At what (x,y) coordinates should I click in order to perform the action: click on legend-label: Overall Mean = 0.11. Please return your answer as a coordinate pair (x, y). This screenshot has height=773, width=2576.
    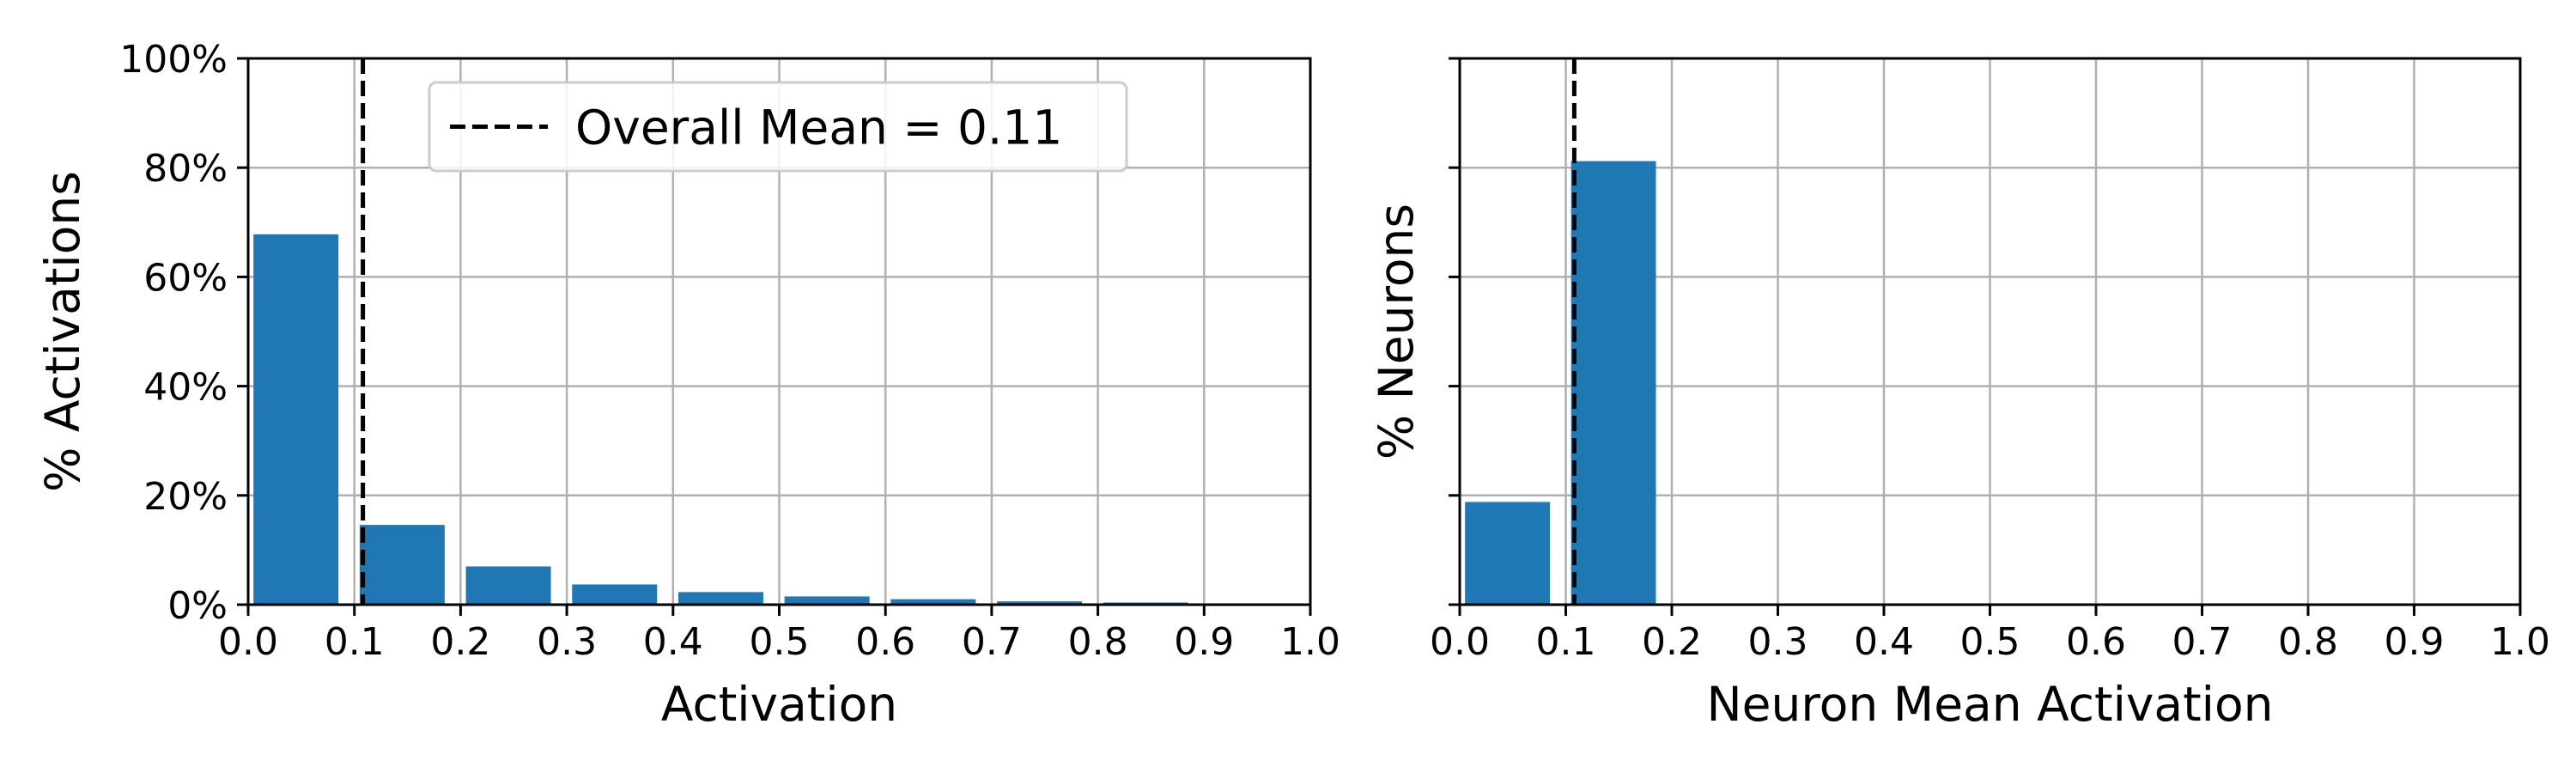
    Looking at the image, I should click on (819, 127).